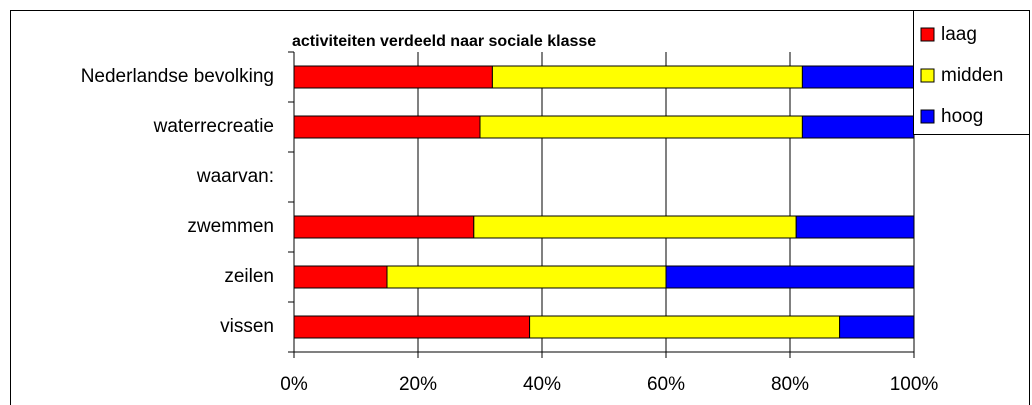 Image resolution: width=1032 pixels, height=405 pixels. Describe the element at coordinates (213, 126) in the screenshot. I see `y-tick-label: waterrecreatie` at that location.